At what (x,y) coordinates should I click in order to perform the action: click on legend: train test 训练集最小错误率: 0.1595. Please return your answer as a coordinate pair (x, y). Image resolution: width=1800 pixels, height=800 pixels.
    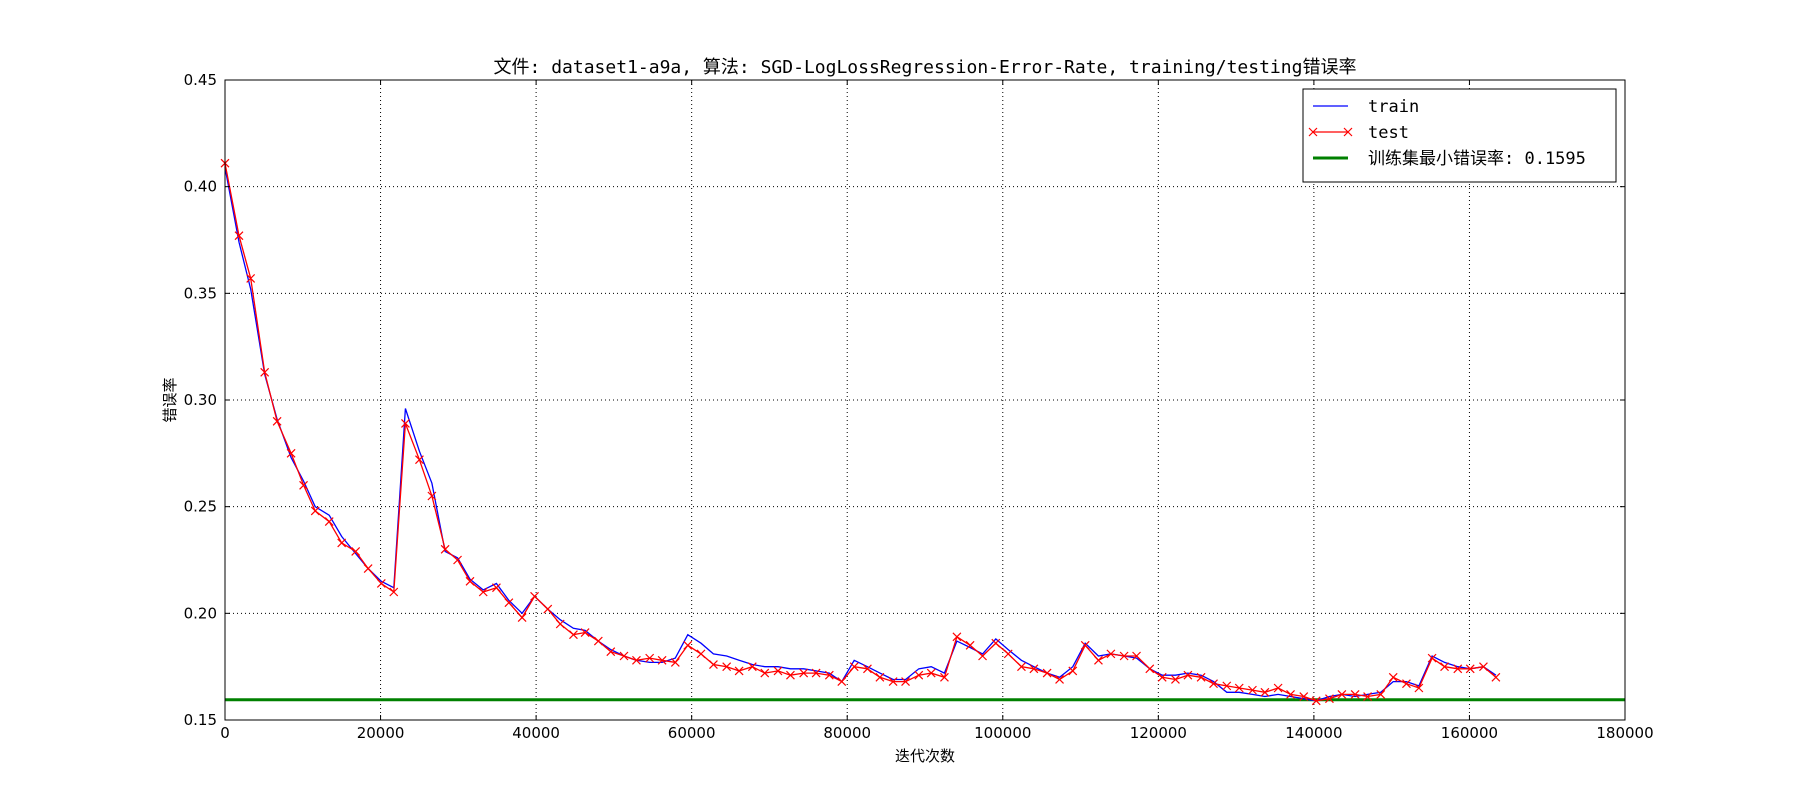
    Looking at the image, I should click on (1459, 135).